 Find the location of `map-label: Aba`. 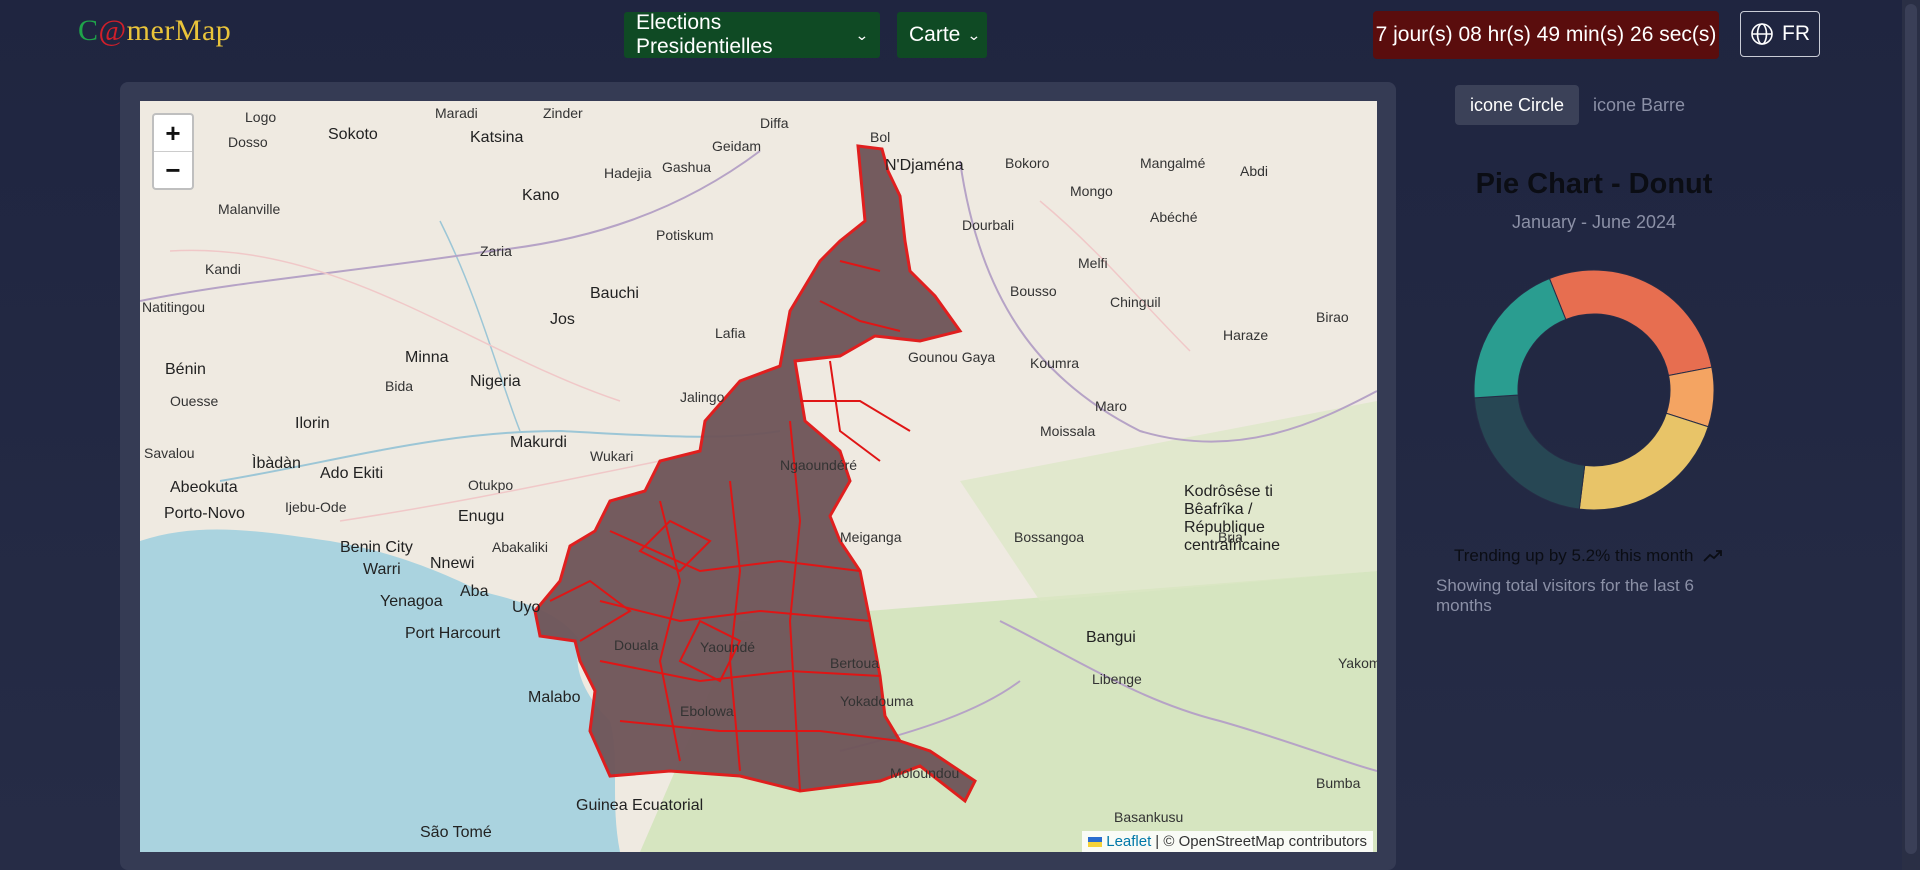

map-label: Aba is located at coordinates (474, 591).